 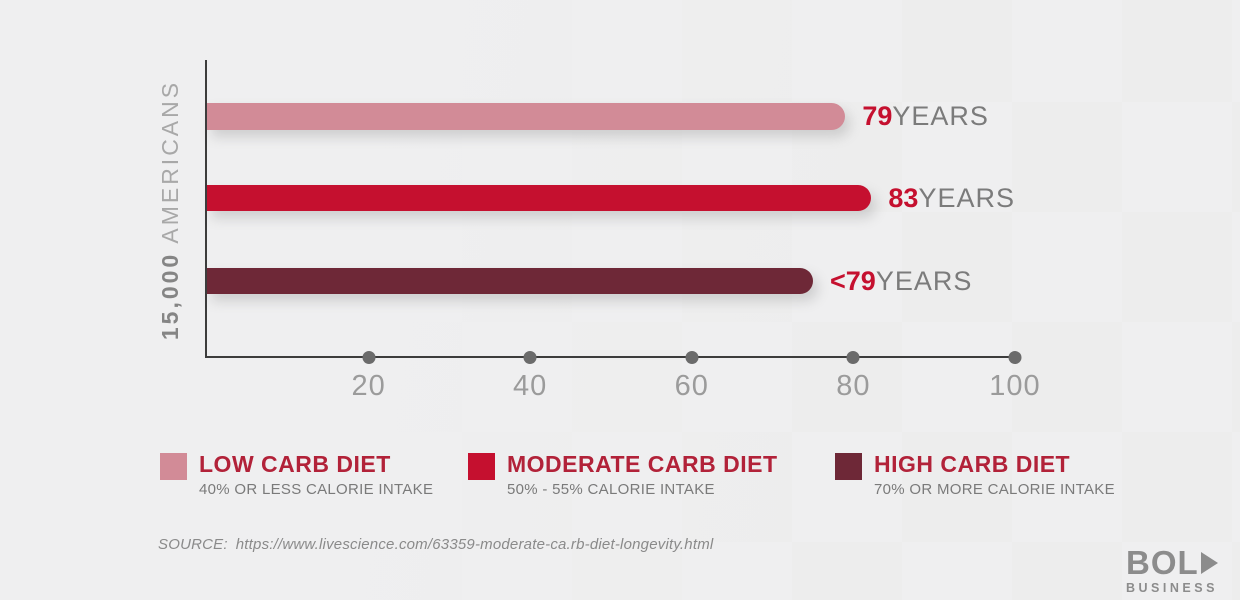 I want to click on source-label: SOURCE:, so click(x=193, y=544).